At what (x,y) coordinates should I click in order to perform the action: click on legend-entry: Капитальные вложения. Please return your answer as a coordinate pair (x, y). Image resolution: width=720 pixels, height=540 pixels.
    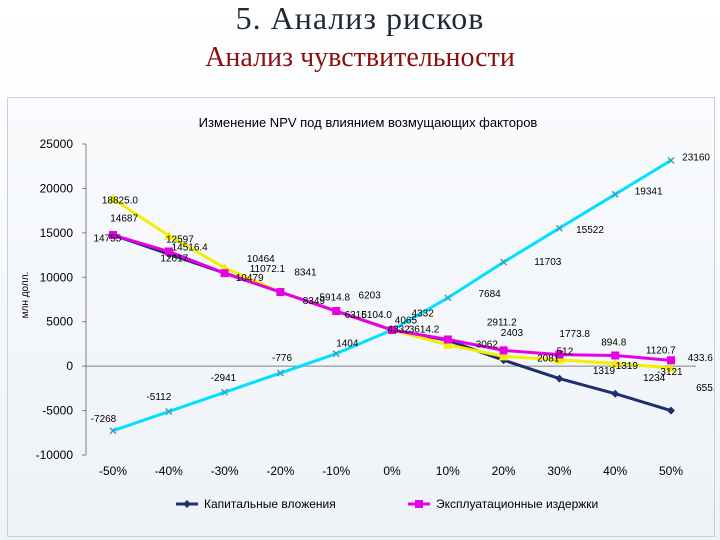
    Looking at the image, I should click on (270, 504).